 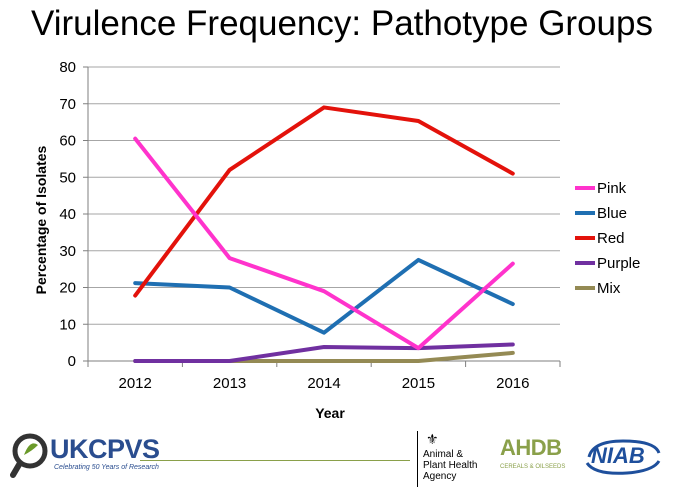 I want to click on y-tick-label: 70, so click(x=67, y=104).